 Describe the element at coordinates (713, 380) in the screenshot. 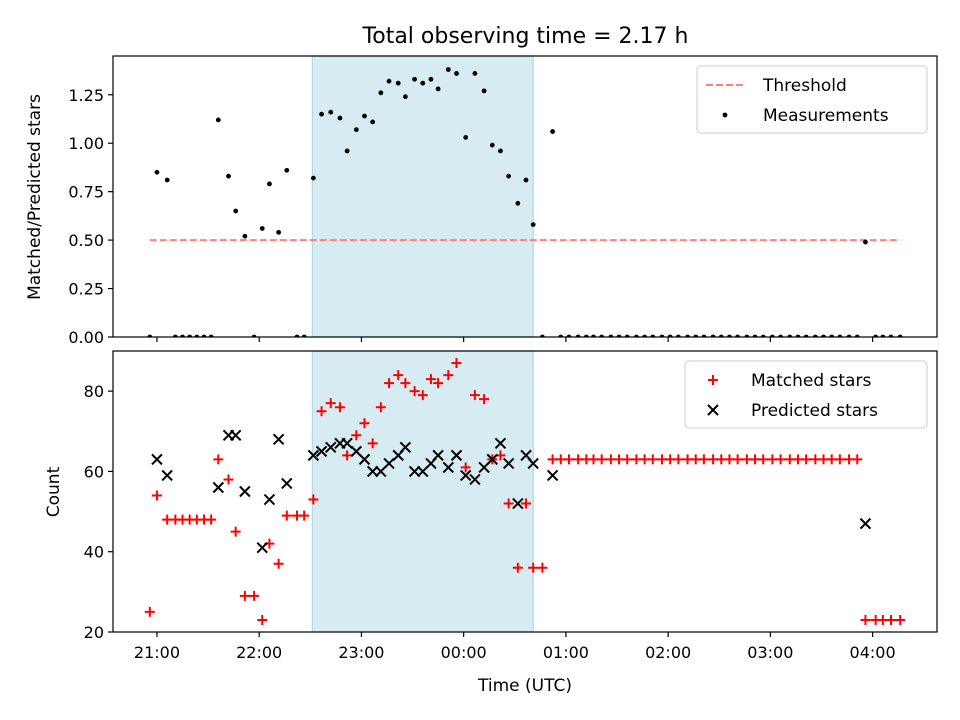

I see `legend-matched-swatch` at that location.